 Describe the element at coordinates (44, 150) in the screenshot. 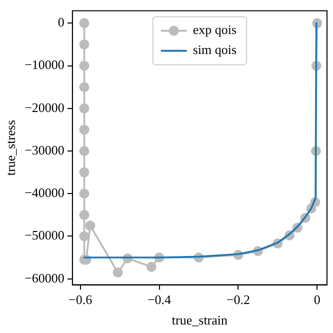

I see `y-tick-label: −30000` at that location.